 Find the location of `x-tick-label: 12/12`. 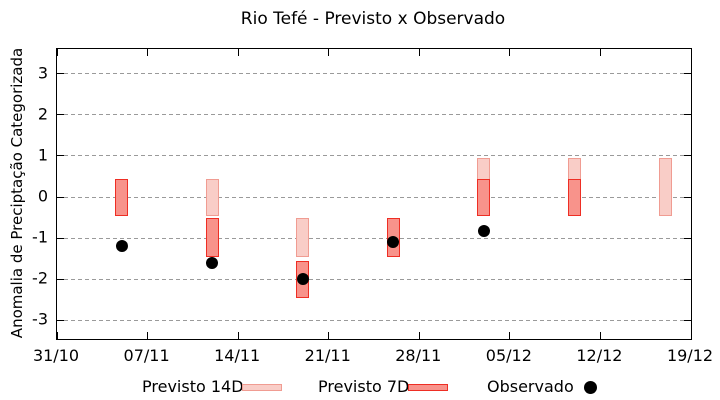

x-tick-label: 12/12 is located at coordinates (599, 355).